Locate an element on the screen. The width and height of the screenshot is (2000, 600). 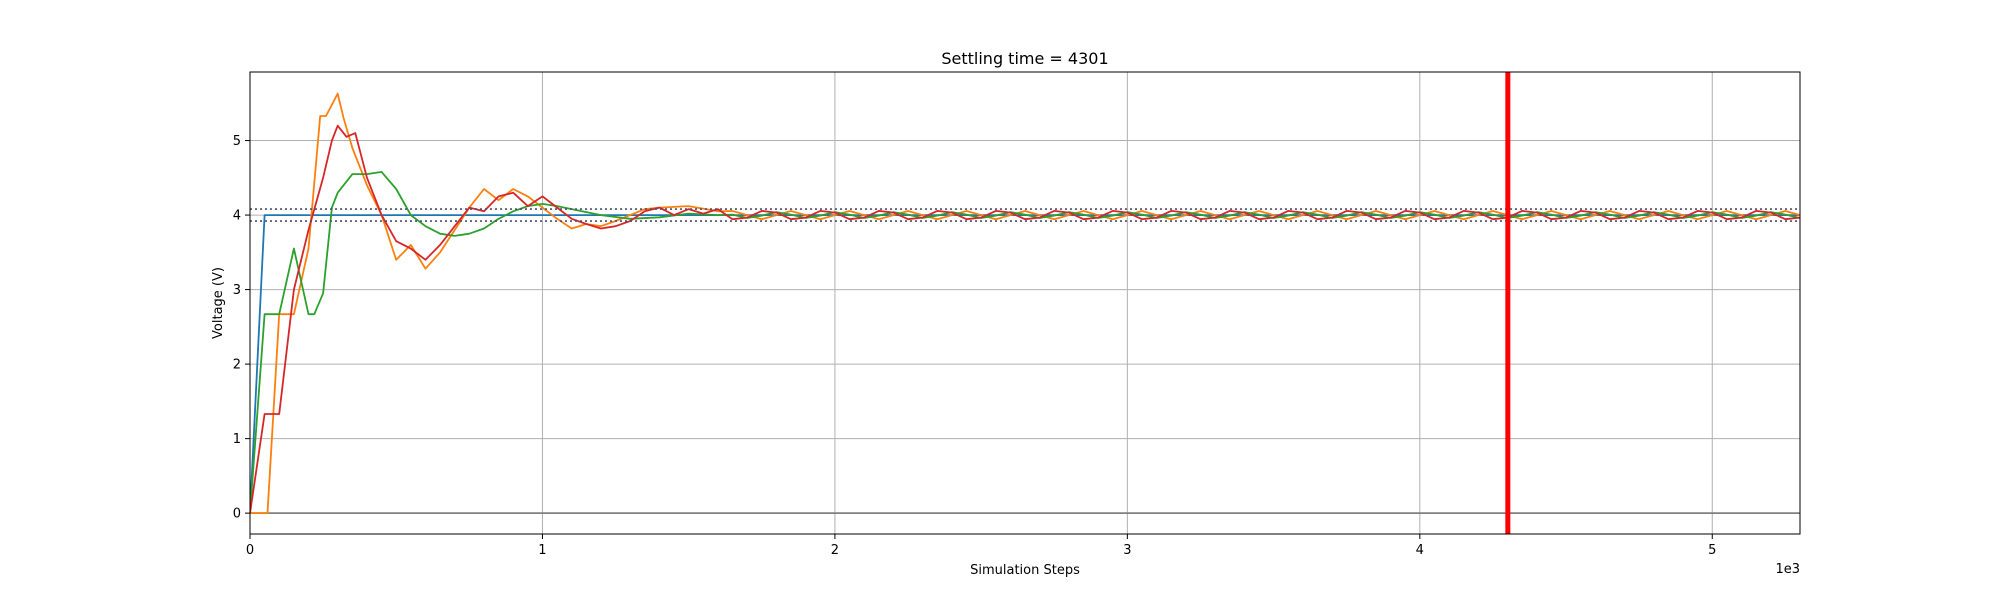
x-tick-label-2: 2 is located at coordinates (835, 550).